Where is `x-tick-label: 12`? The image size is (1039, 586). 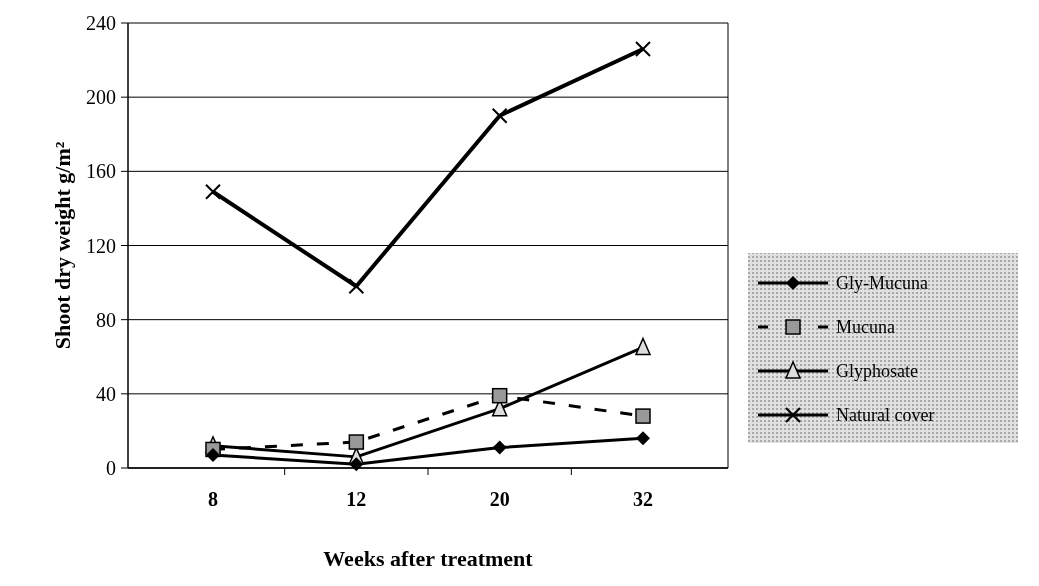 x-tick-label: 12 is located at coordinates (356, 499).